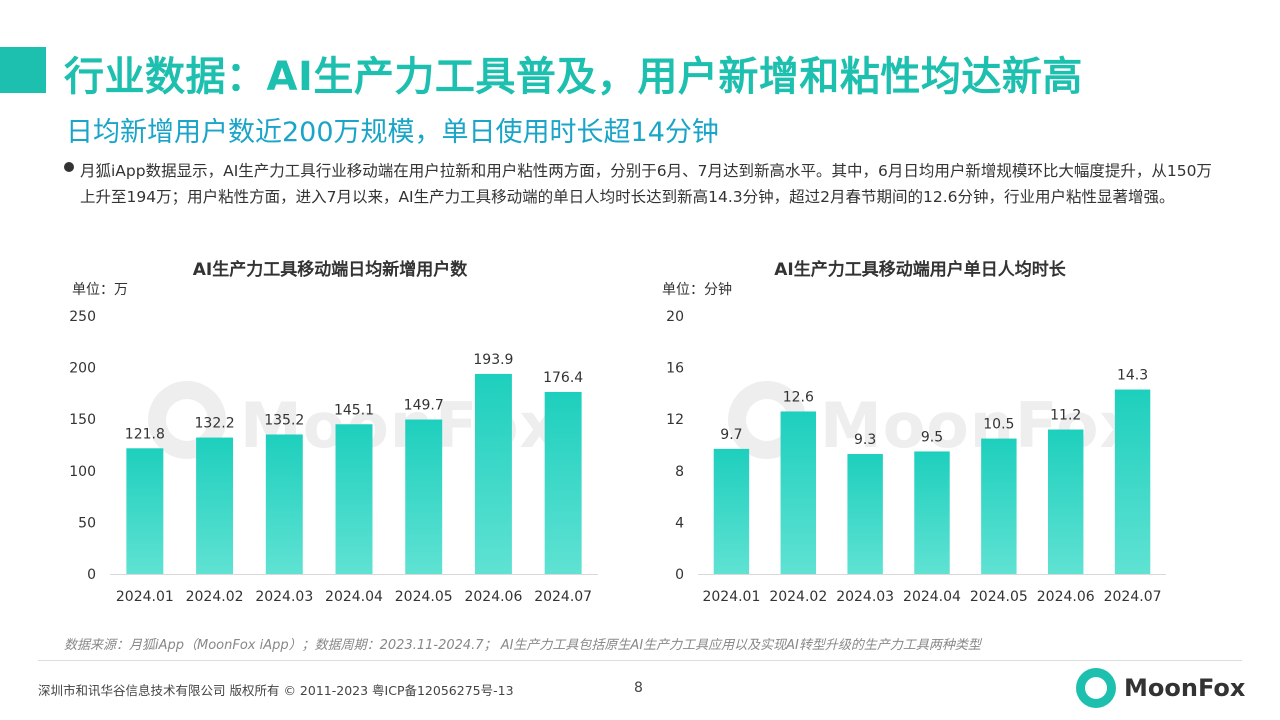  I want to click on chart-unit-label: 单位：万, so click(100, 290).